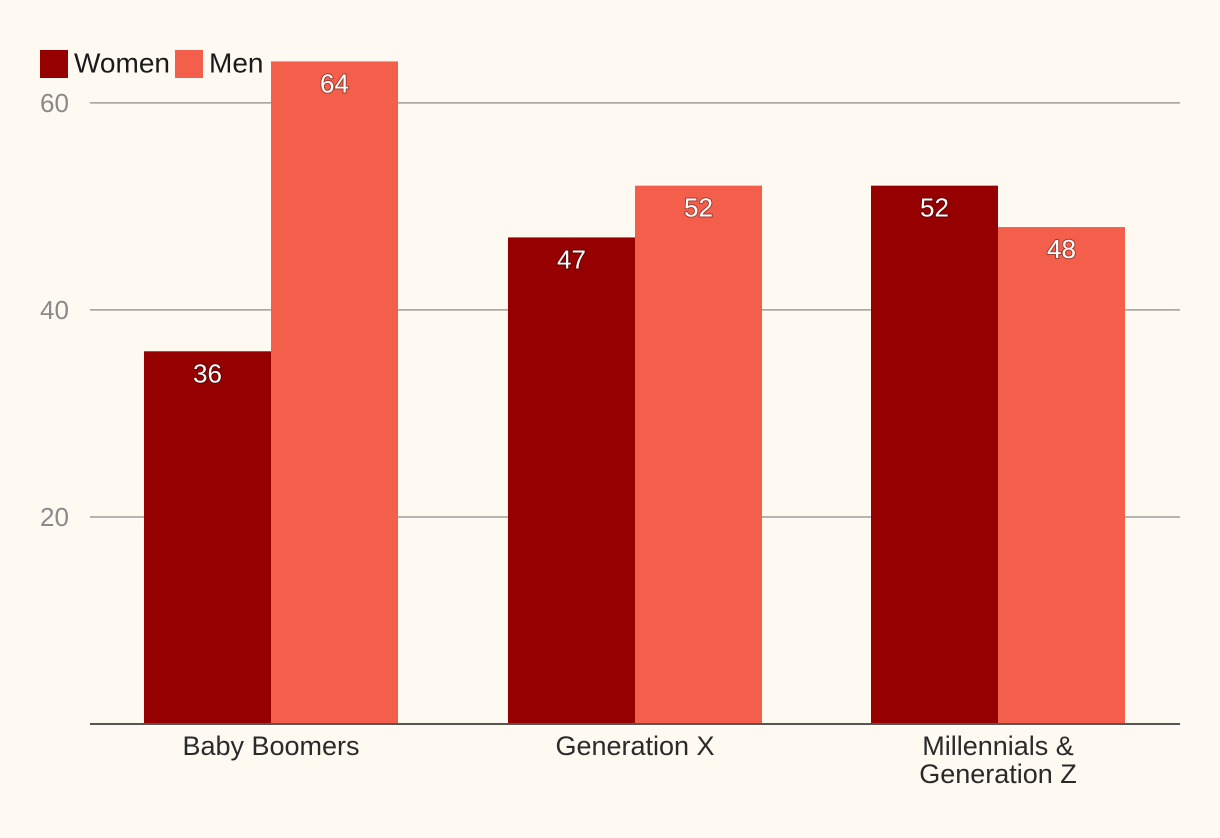 This screenshot has width=1220, height=838. Describe the element at coordinates (698, 208) in the screenshot. I see `value-label-men: 52` at that location.